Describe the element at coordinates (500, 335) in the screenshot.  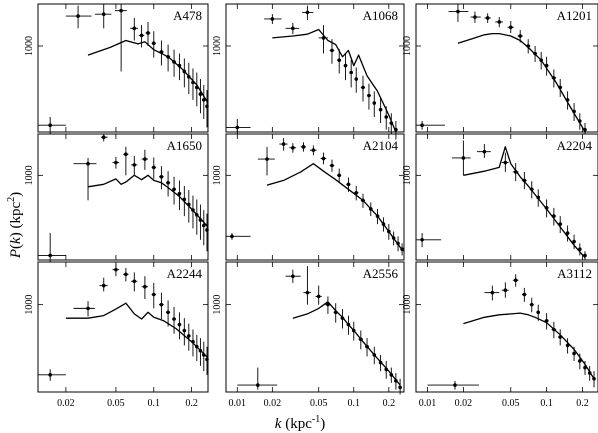
I see `panel-a3112: 1000 0.01 0.02 0.05 0.1 0.2 A3112` at that location.